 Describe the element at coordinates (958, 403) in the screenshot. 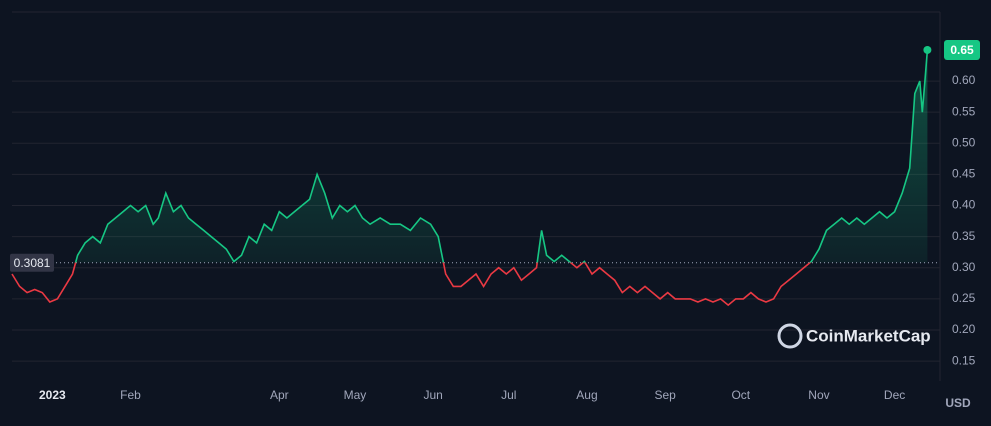

I see `currency-label: USD` at that location.